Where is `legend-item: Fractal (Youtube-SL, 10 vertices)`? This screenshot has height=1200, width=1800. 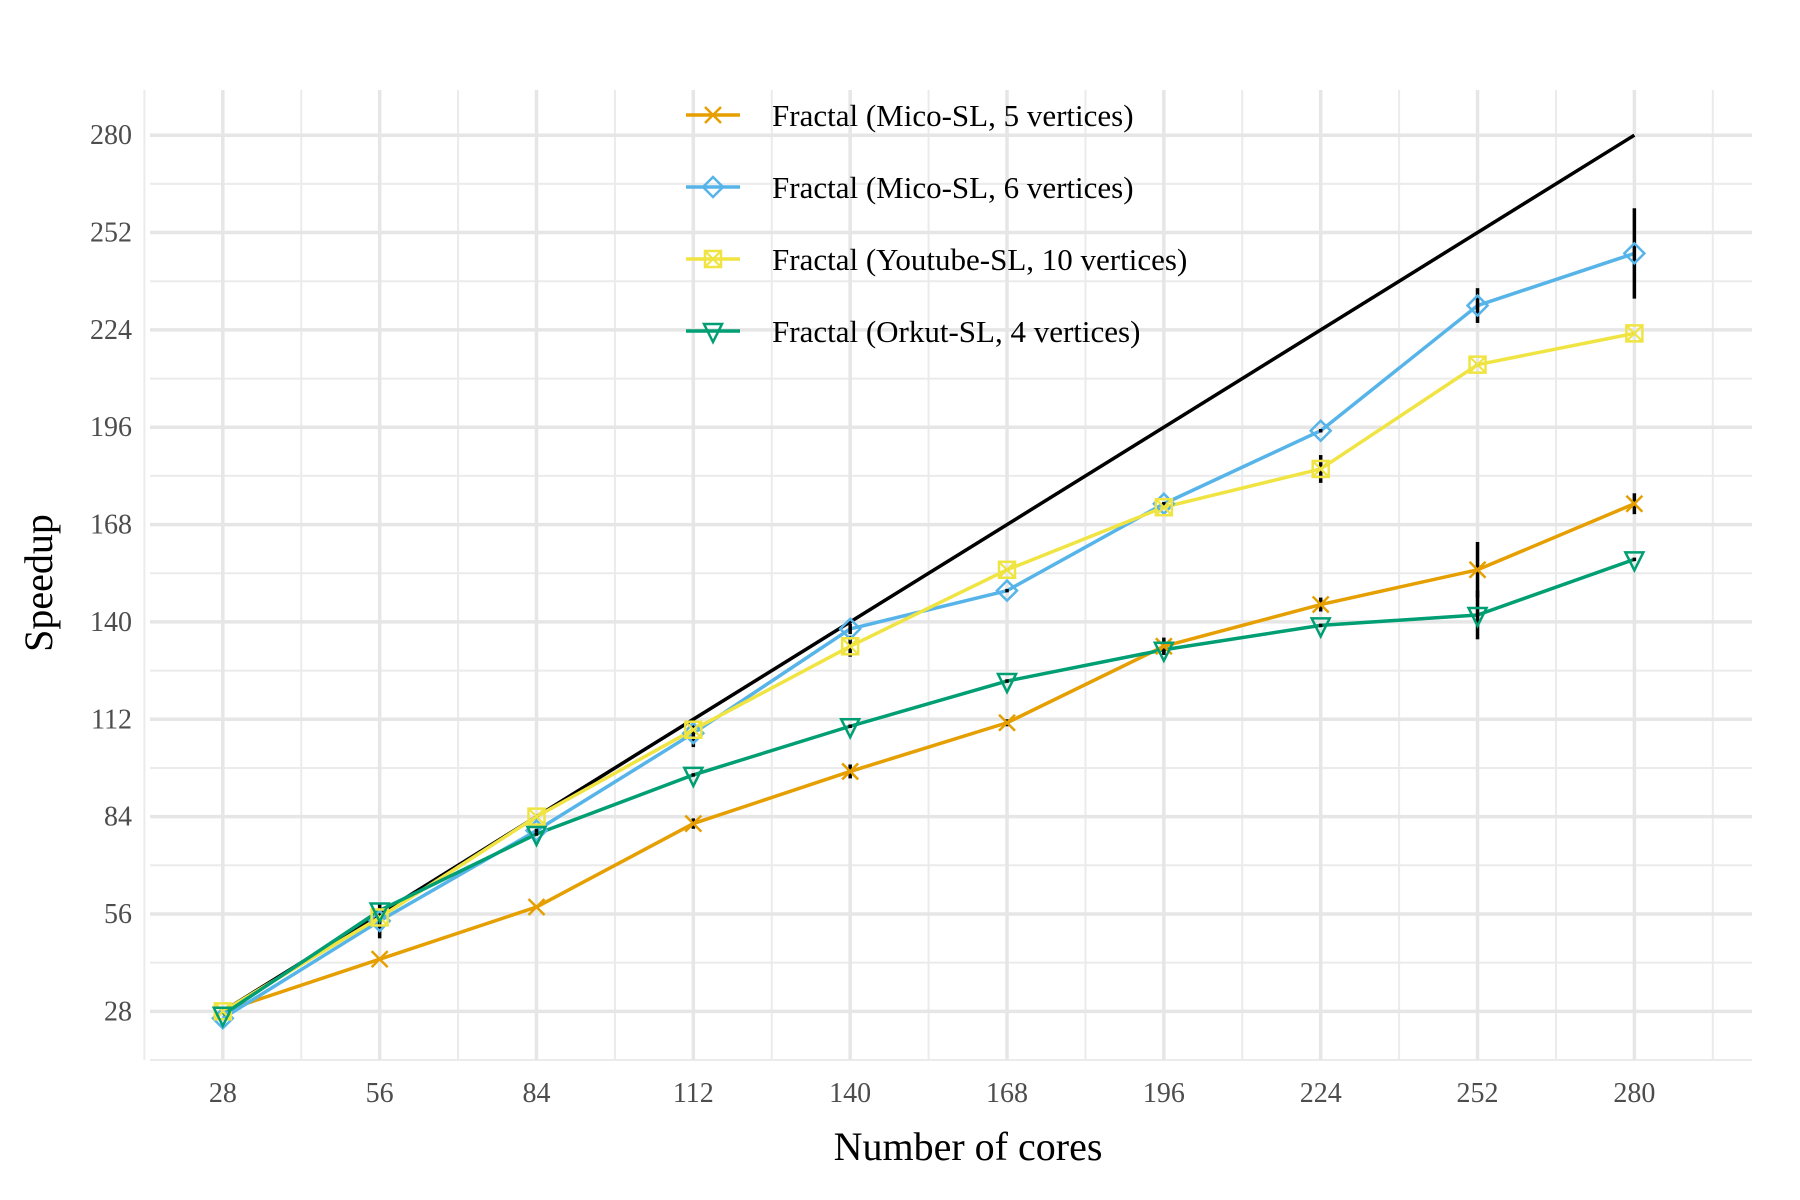
legend-item: Fractal (Youtube-SL, 10 vertices) is located at coordinates (936, 259).